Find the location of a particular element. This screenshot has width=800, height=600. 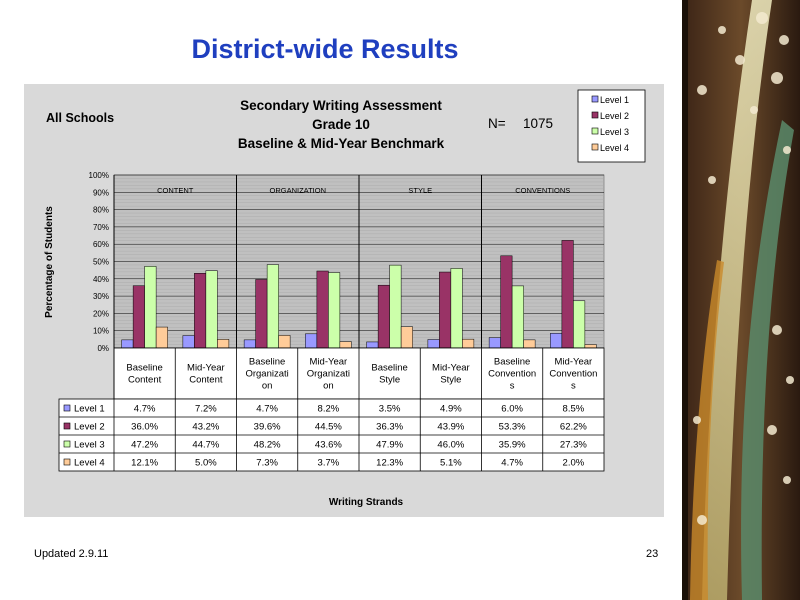

data-label-level4-cat8: 2.0% is located at coordinates (574, 463).